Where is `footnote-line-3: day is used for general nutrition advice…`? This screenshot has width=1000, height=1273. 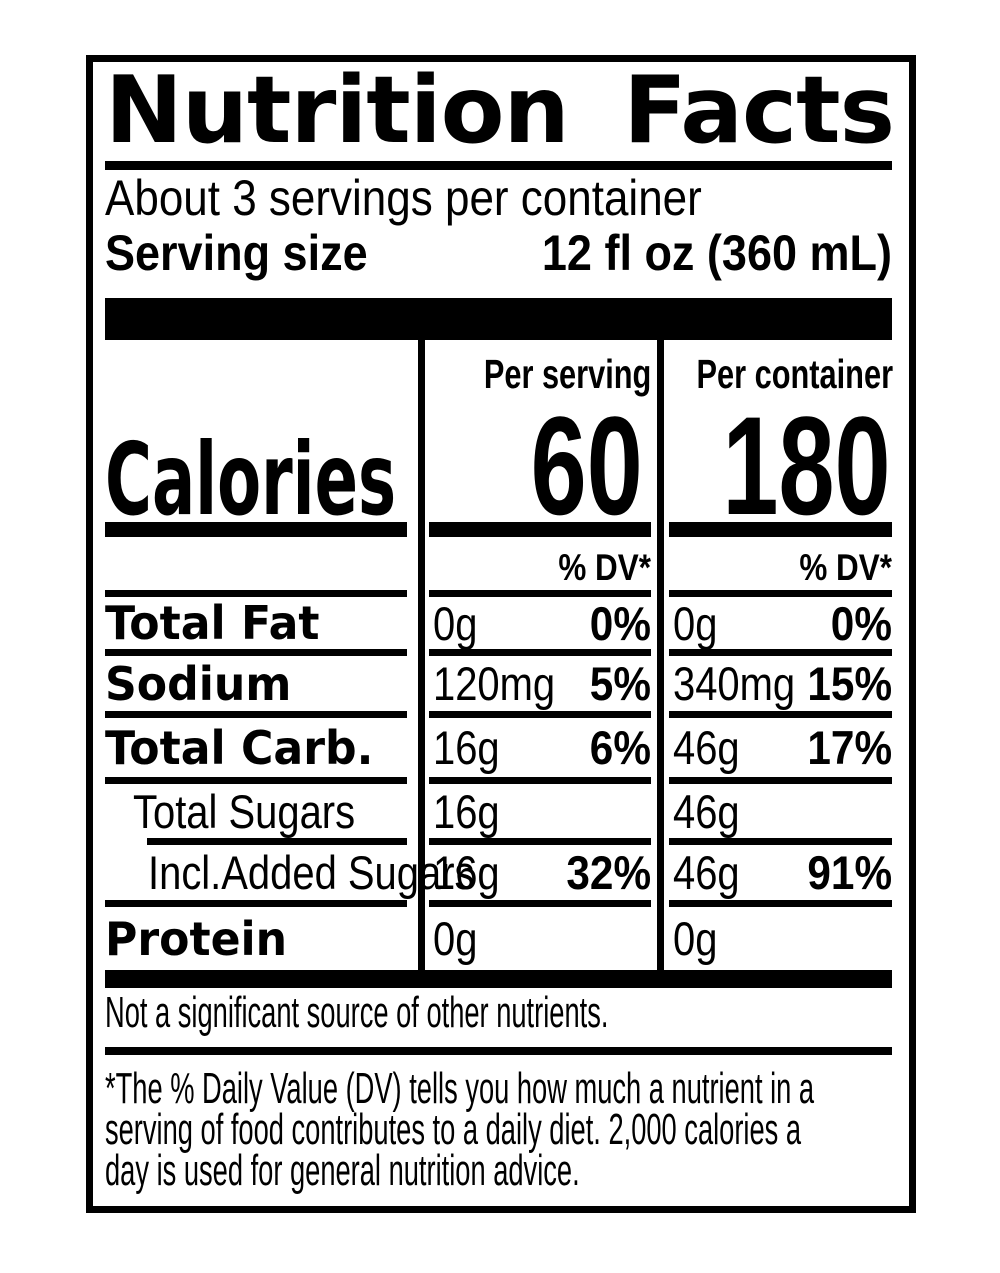
footnote-line-3: day is used for general nutrition advice… is located at coordinates (342, 1170).